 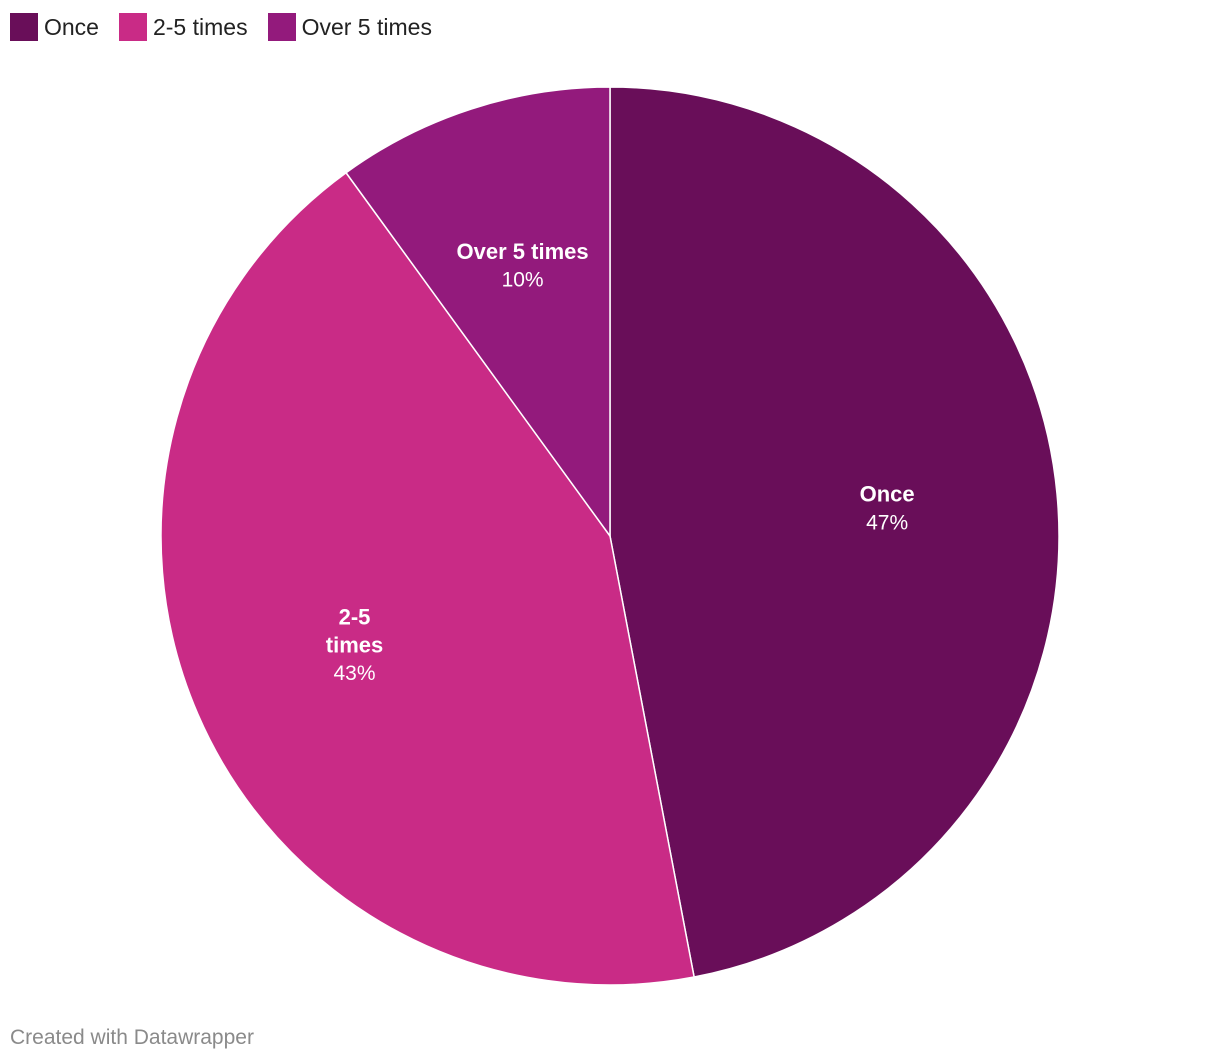 I want to click on slice-label-once: Once 47%, so click(x=887, y=508).